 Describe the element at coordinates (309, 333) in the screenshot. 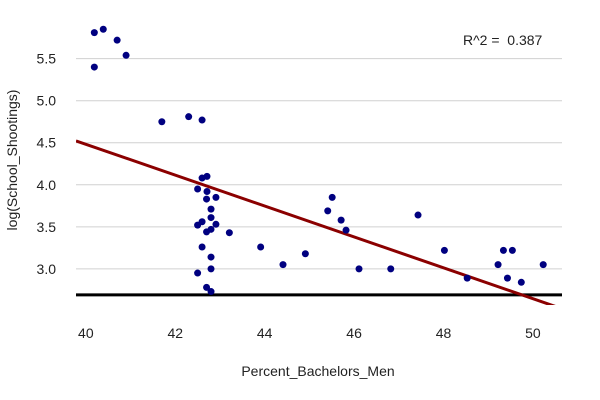

I see `x-tick-labels: 40 42 44 46 48 50` at that location.